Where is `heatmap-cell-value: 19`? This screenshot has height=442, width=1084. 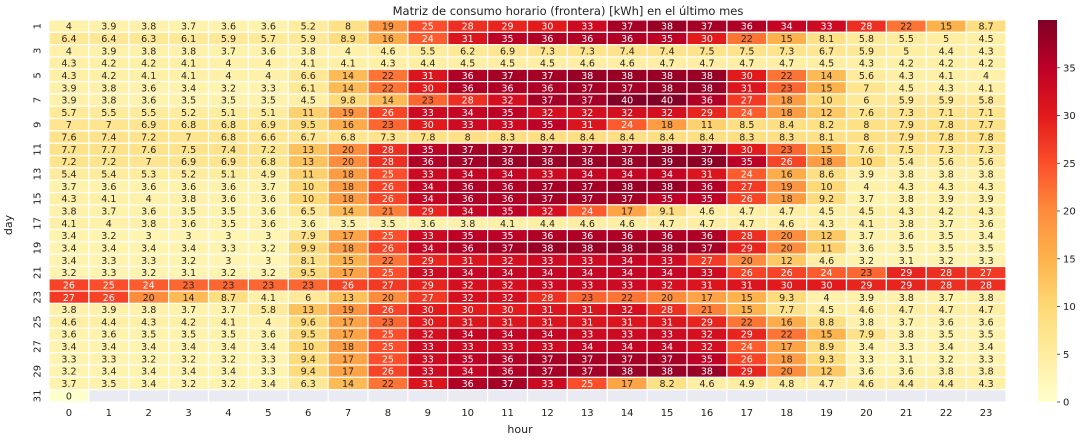 heatmap-cell-value: 19 is located at coordinates (787, 187).